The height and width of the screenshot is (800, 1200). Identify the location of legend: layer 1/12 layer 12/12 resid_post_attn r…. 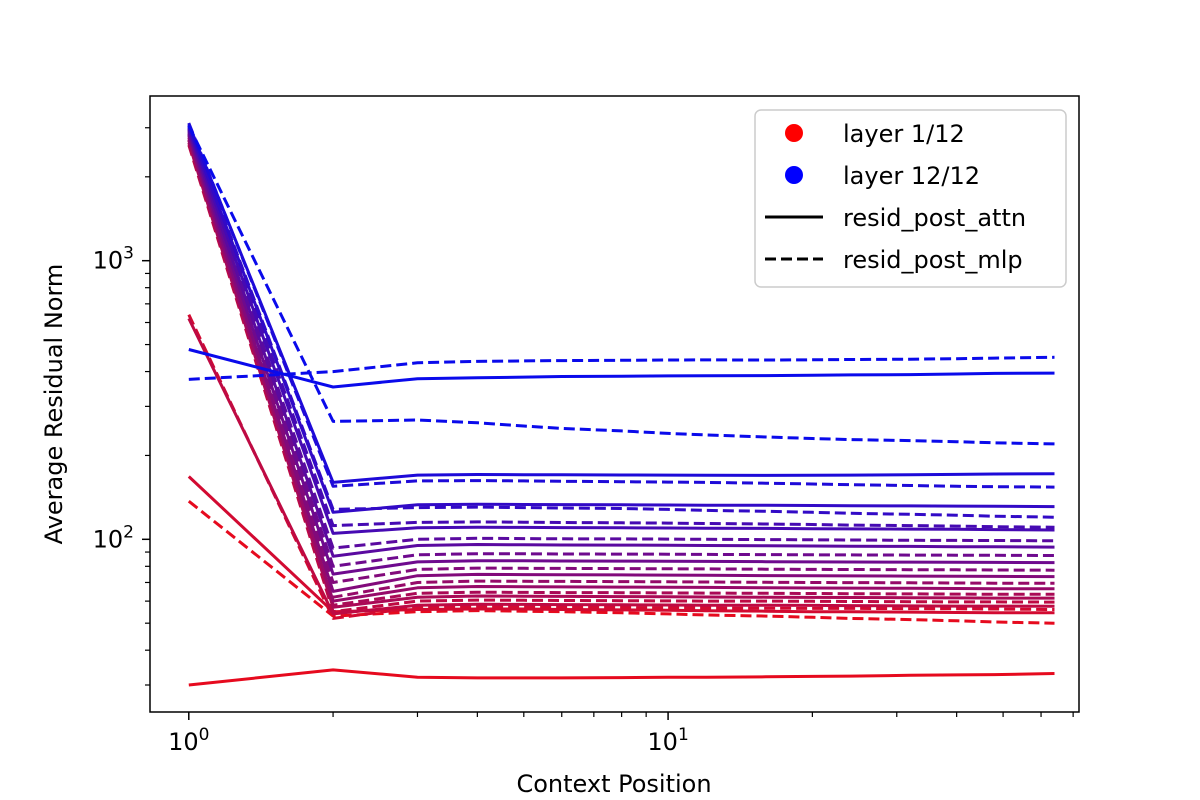
(910, 198).